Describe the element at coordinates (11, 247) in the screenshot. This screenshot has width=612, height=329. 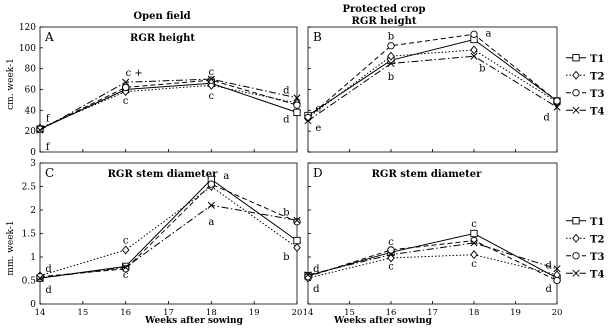
I see `y-axis-title-bottom: mm. week-1` at that location.